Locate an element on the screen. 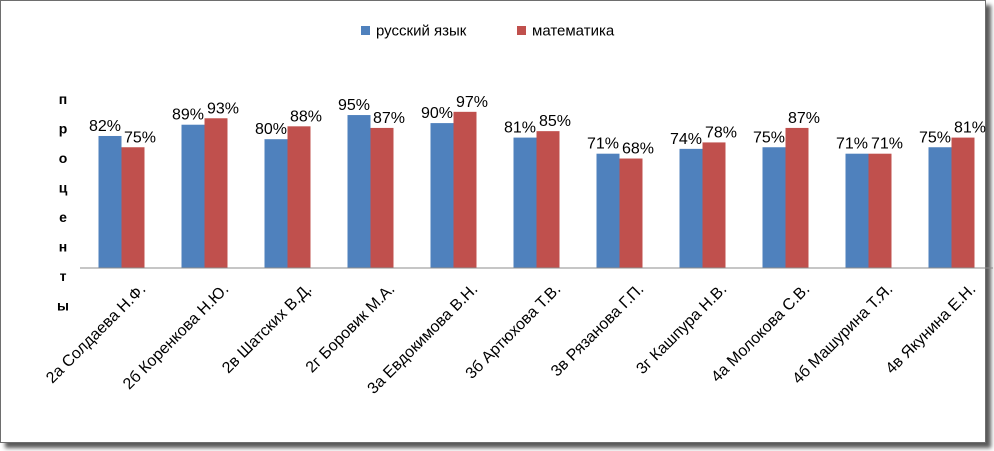 Image resolution: width=994 pixels, height=451 pixels. value-label: 97% is located at coordinates (472, 102).